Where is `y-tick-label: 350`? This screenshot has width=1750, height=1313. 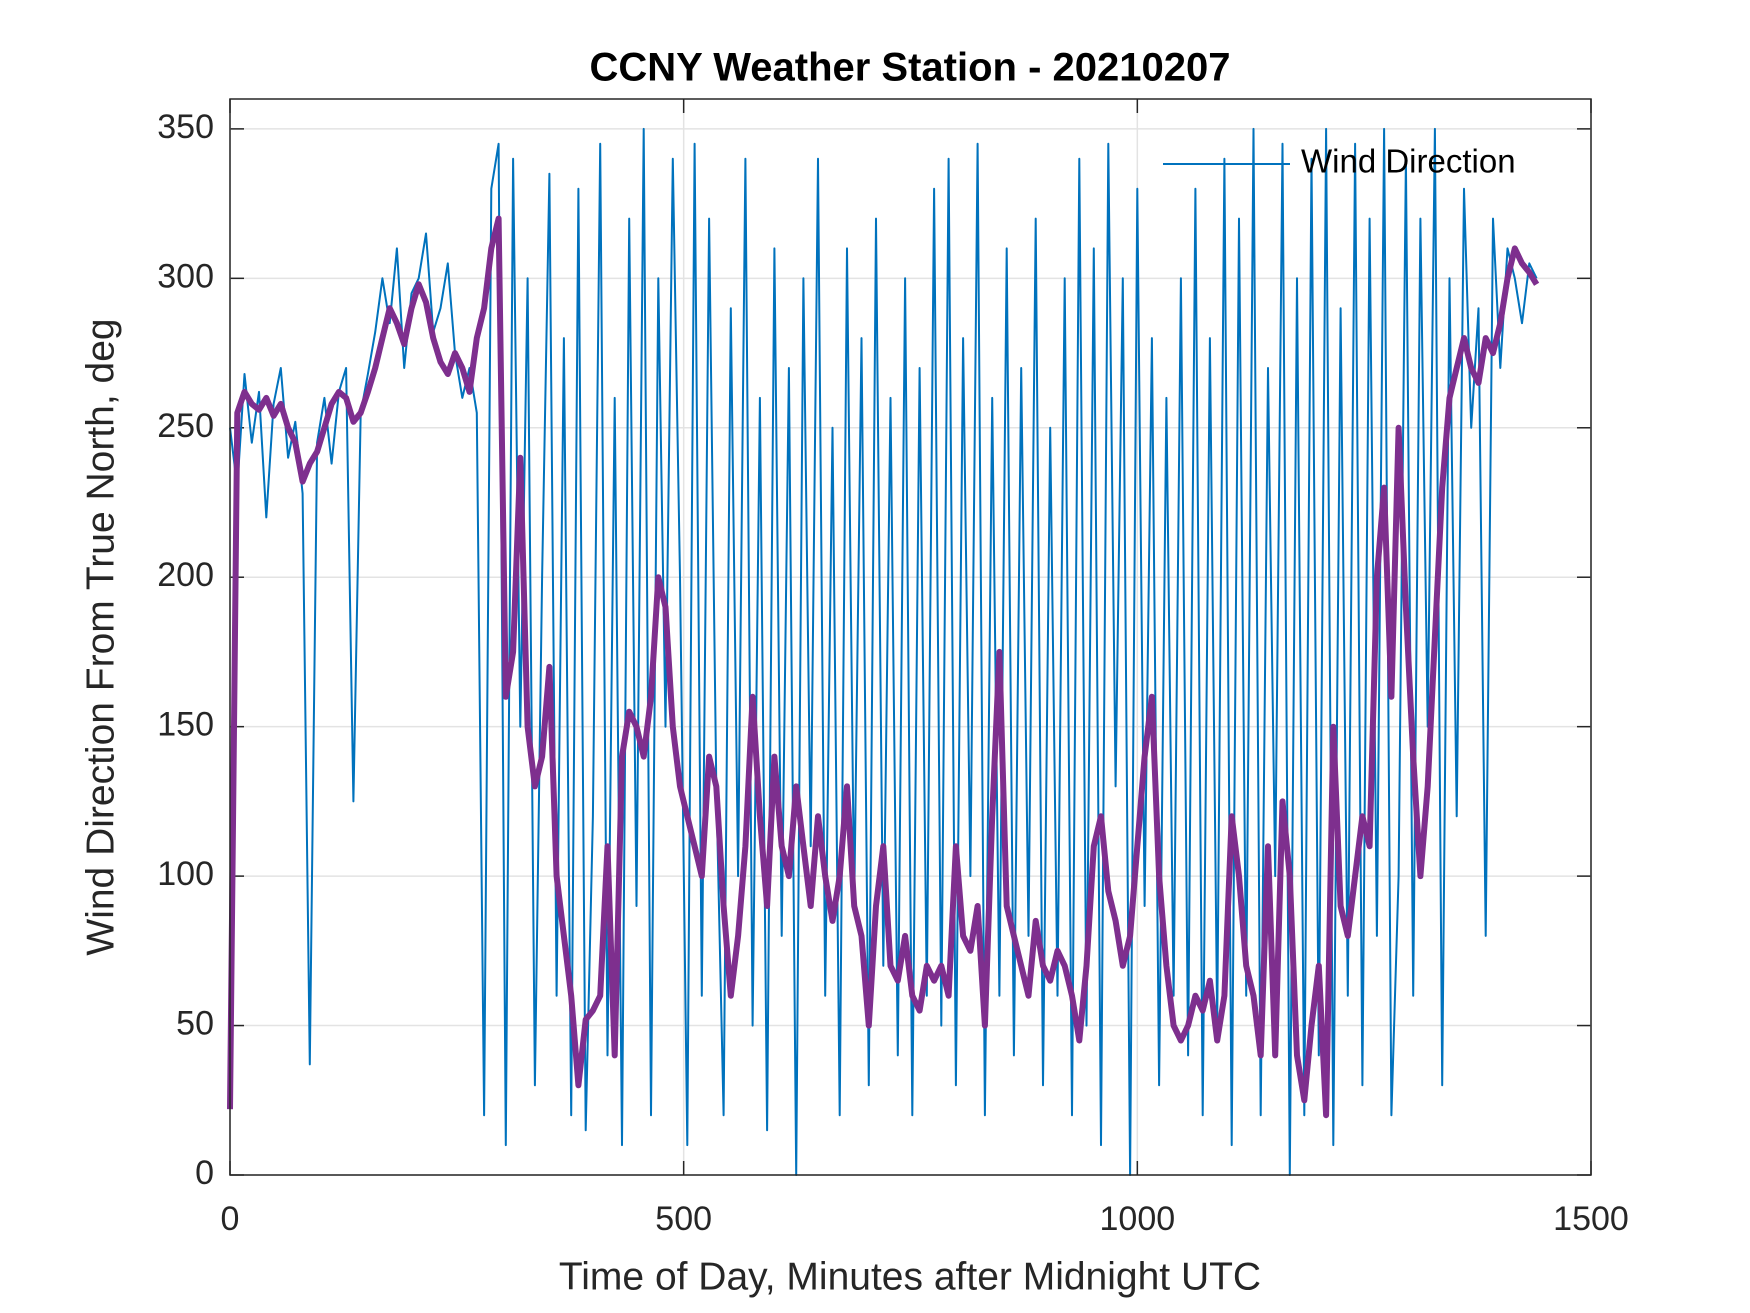
y-tick-label: 350 is located at coordinates (185, 127).